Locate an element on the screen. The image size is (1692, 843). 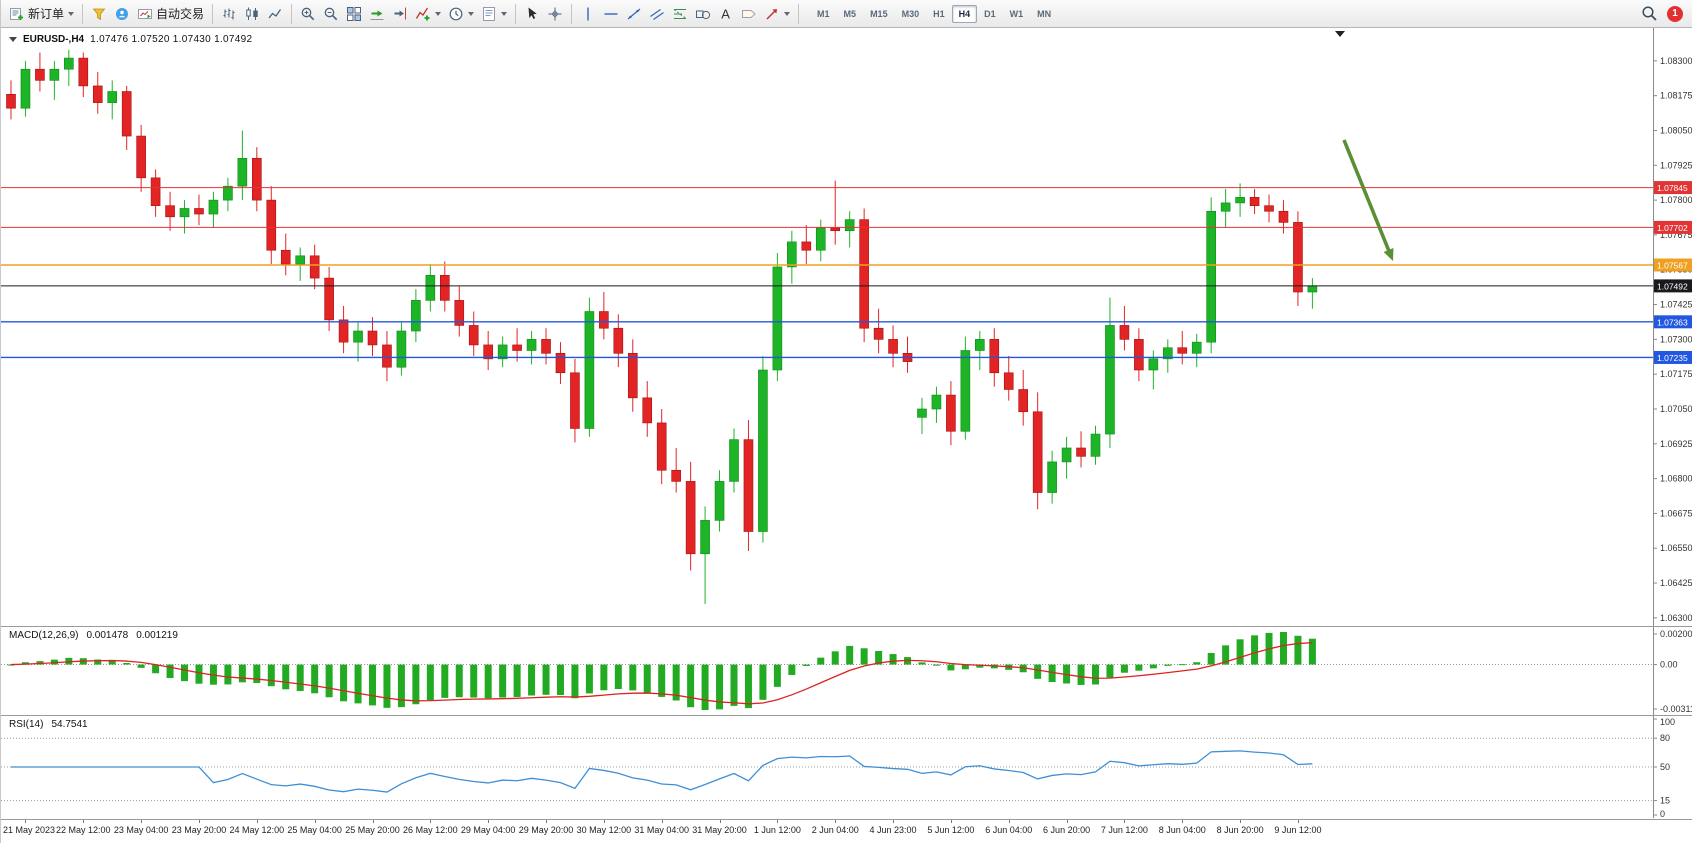
price-line-badge-text: 1.07845 is located at coordinates (1672, 188).